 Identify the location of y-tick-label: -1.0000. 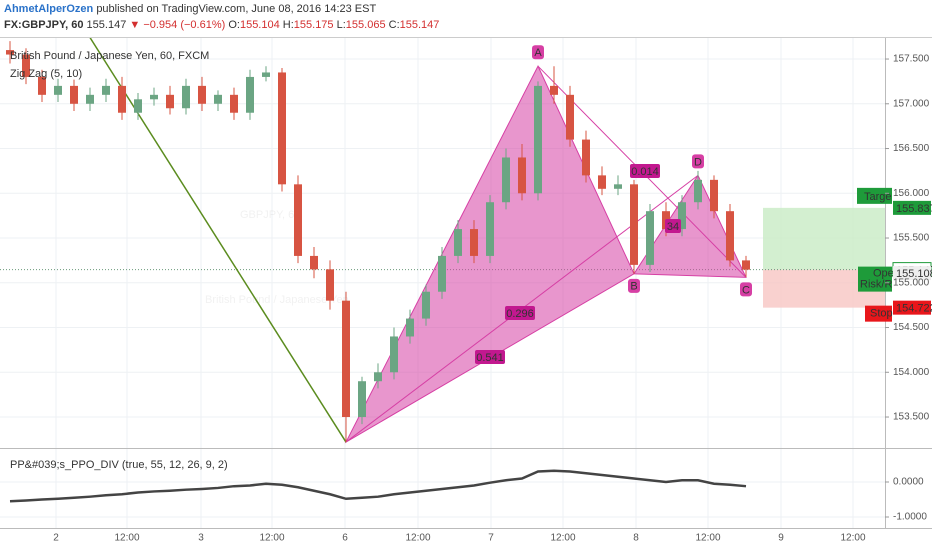
(910, 517).